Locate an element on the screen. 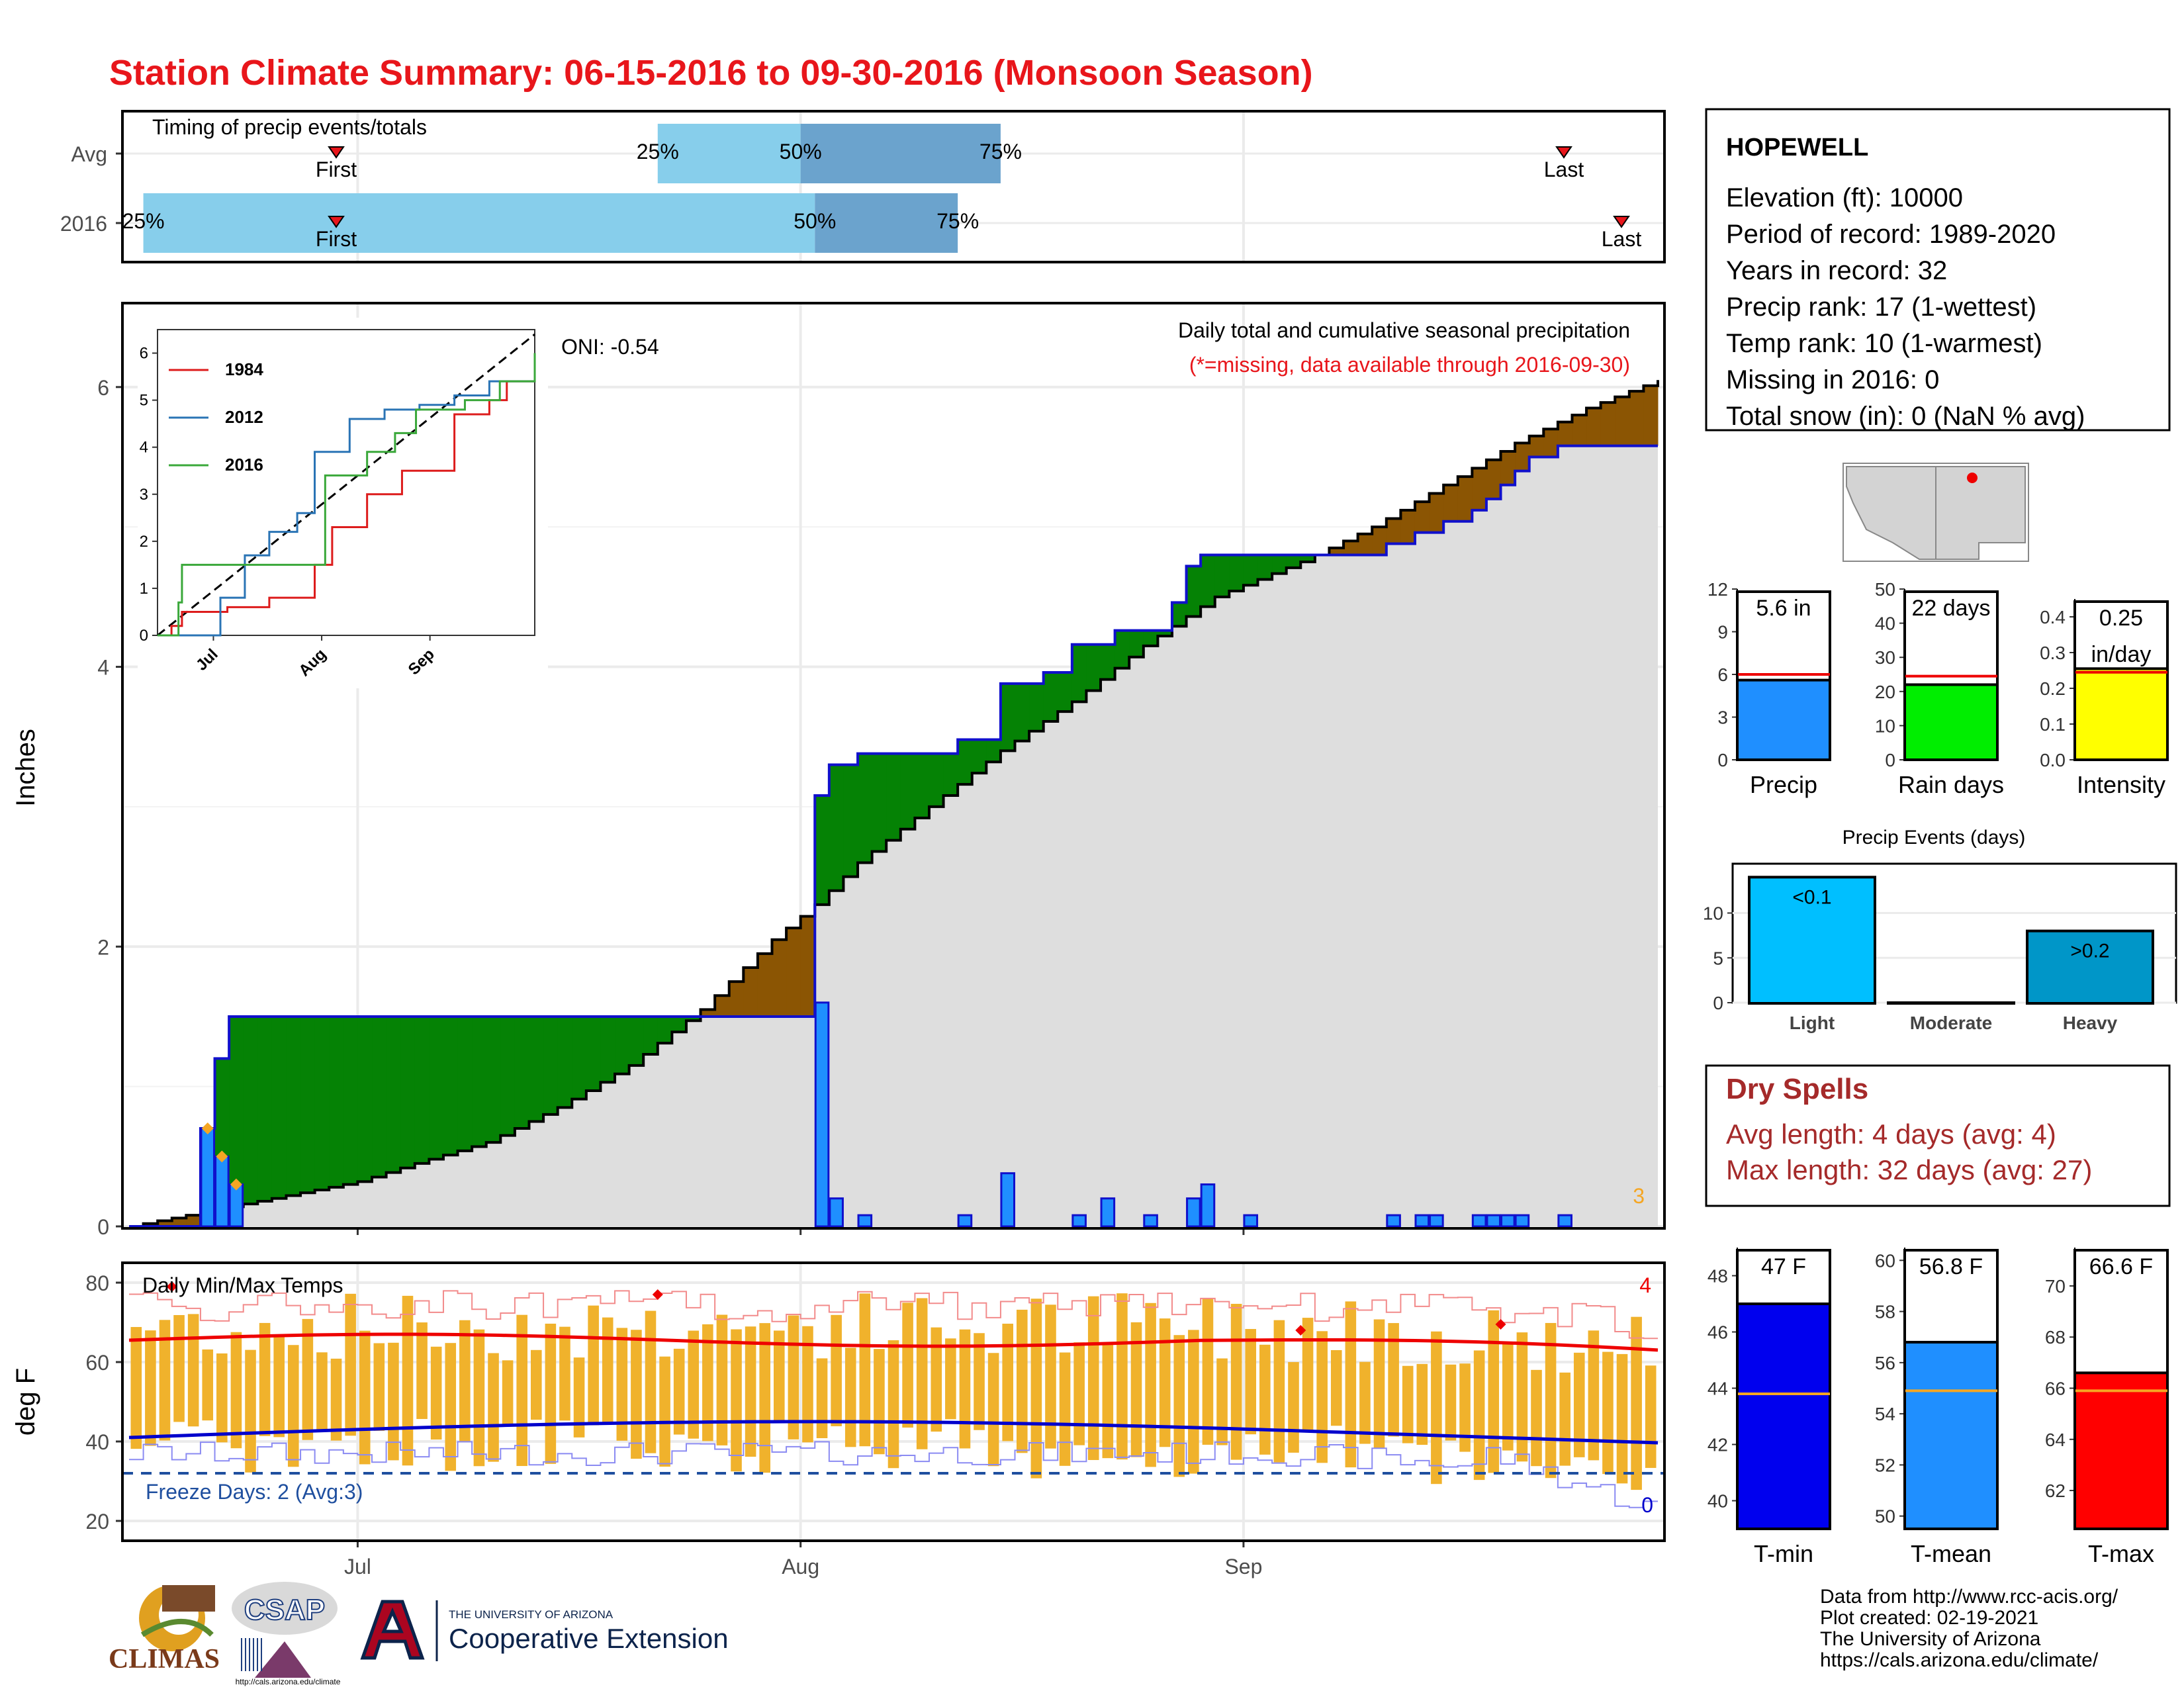  raindays-stat-label: Rain days is located at coordinates (1951, 785).